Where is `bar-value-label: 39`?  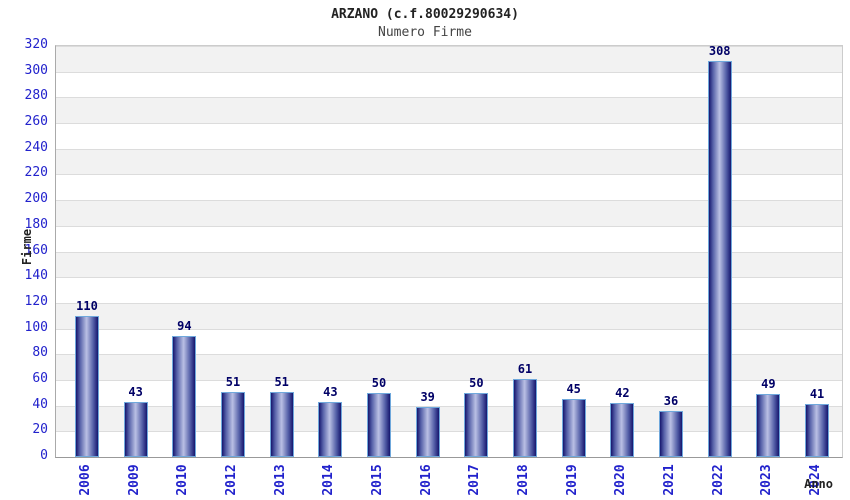
bar-value-label: 39 is located at coordinates (427, 396).